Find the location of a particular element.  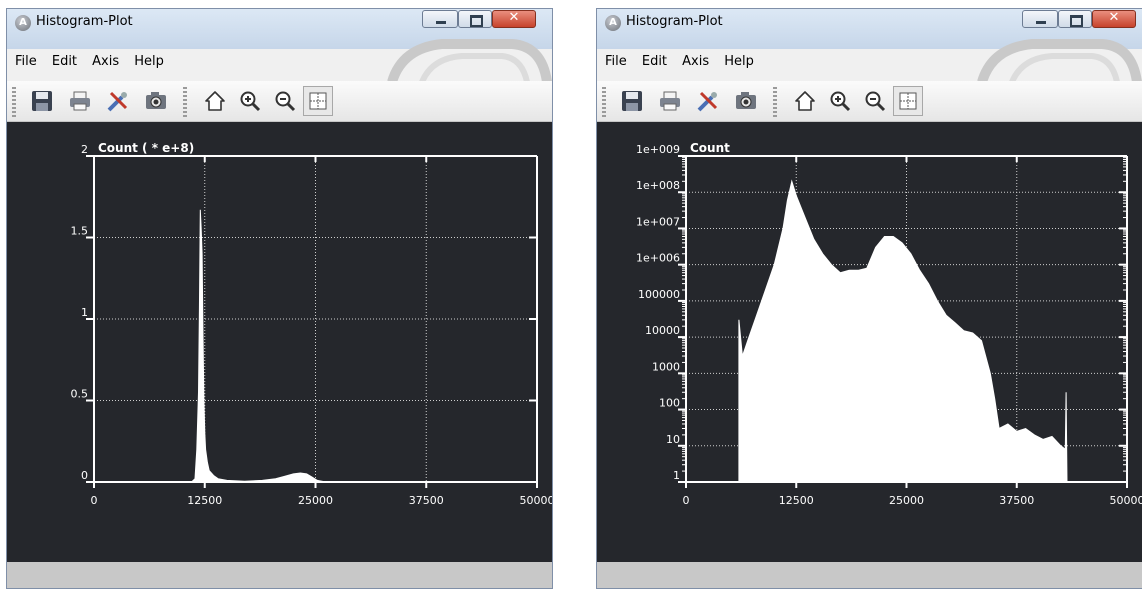

y-axis-title: Count is located at coordinates (710, 148).